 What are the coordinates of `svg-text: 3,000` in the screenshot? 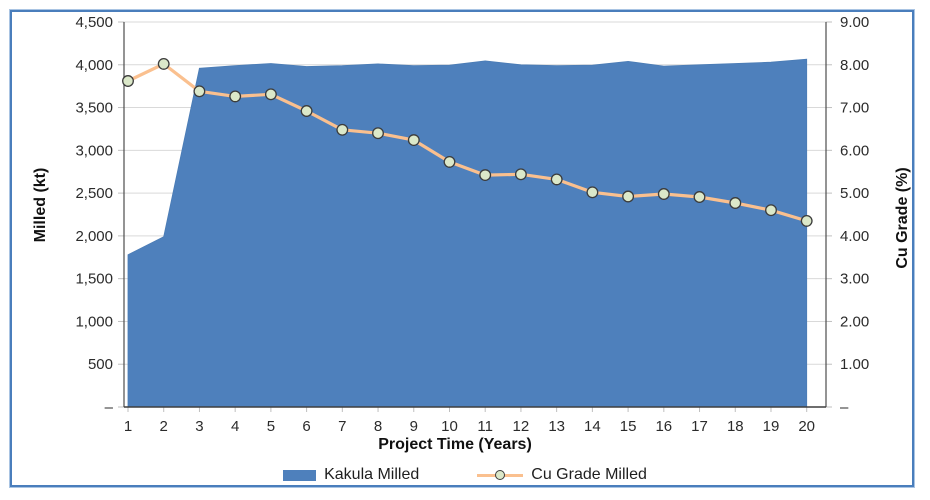 It's located at (94, 150).